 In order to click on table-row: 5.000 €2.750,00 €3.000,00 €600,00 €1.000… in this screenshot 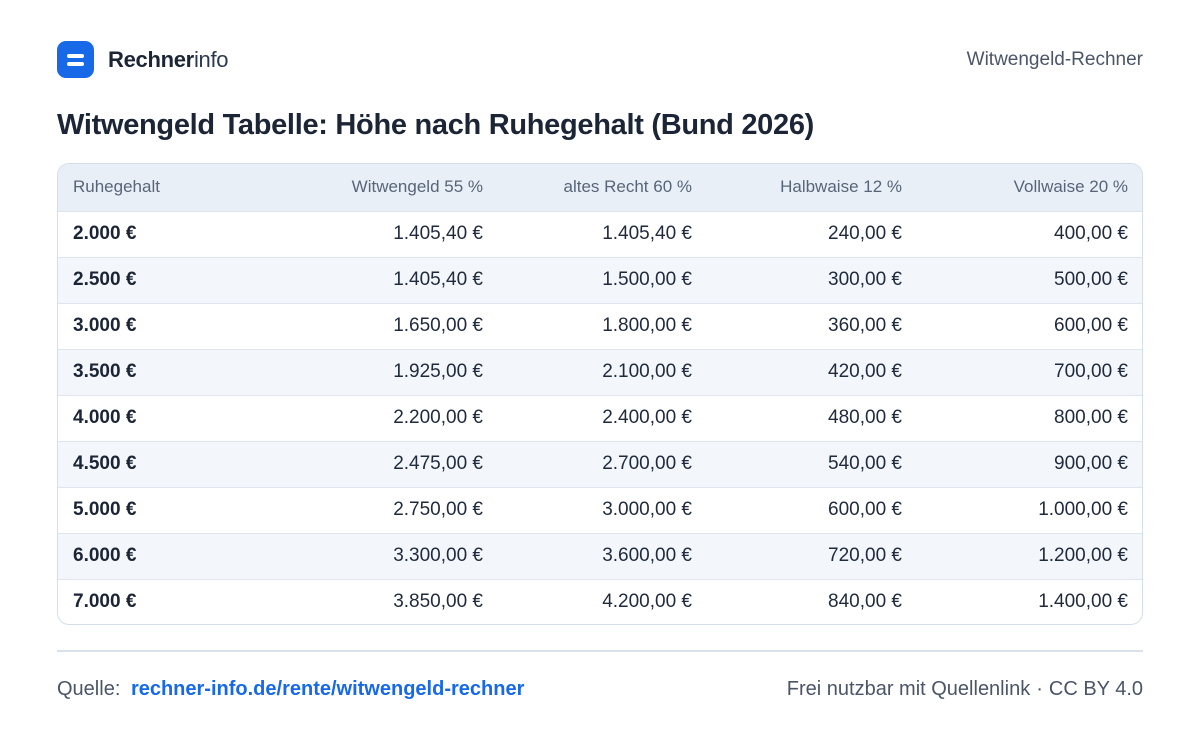, I will do `click(600, 509)`.